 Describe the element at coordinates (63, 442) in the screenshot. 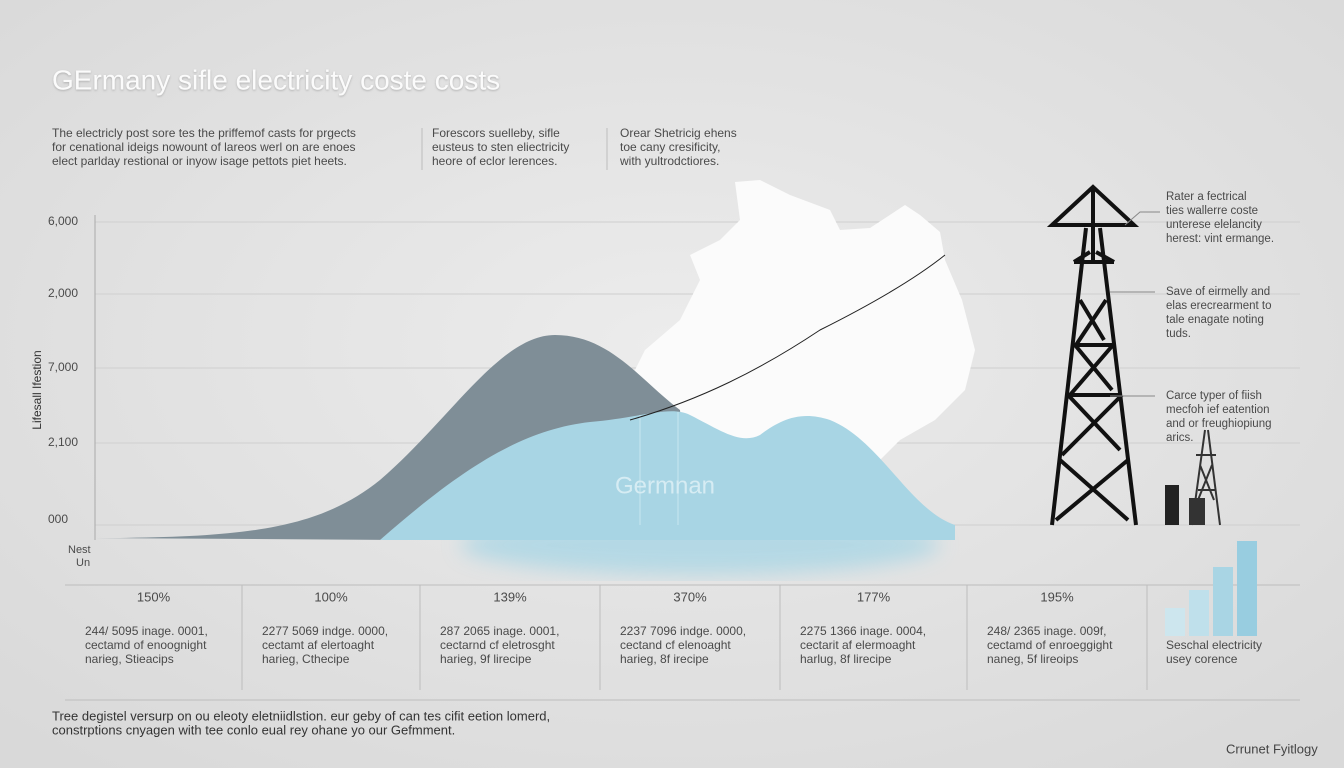

I see `y-label: 2,100` at that location.